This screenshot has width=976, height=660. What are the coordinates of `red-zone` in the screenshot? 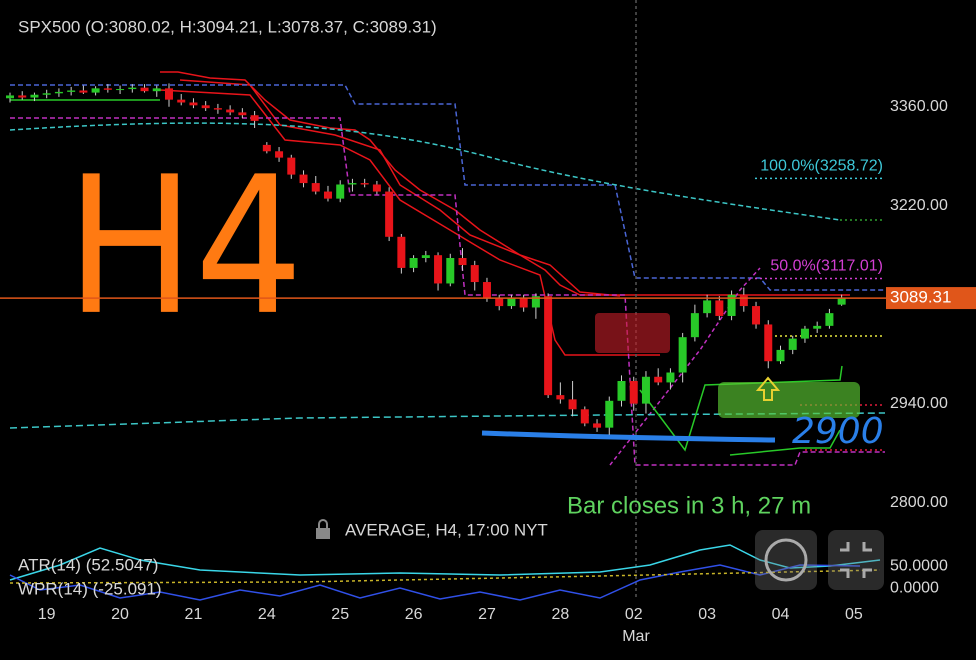 It's located at (632, 333).